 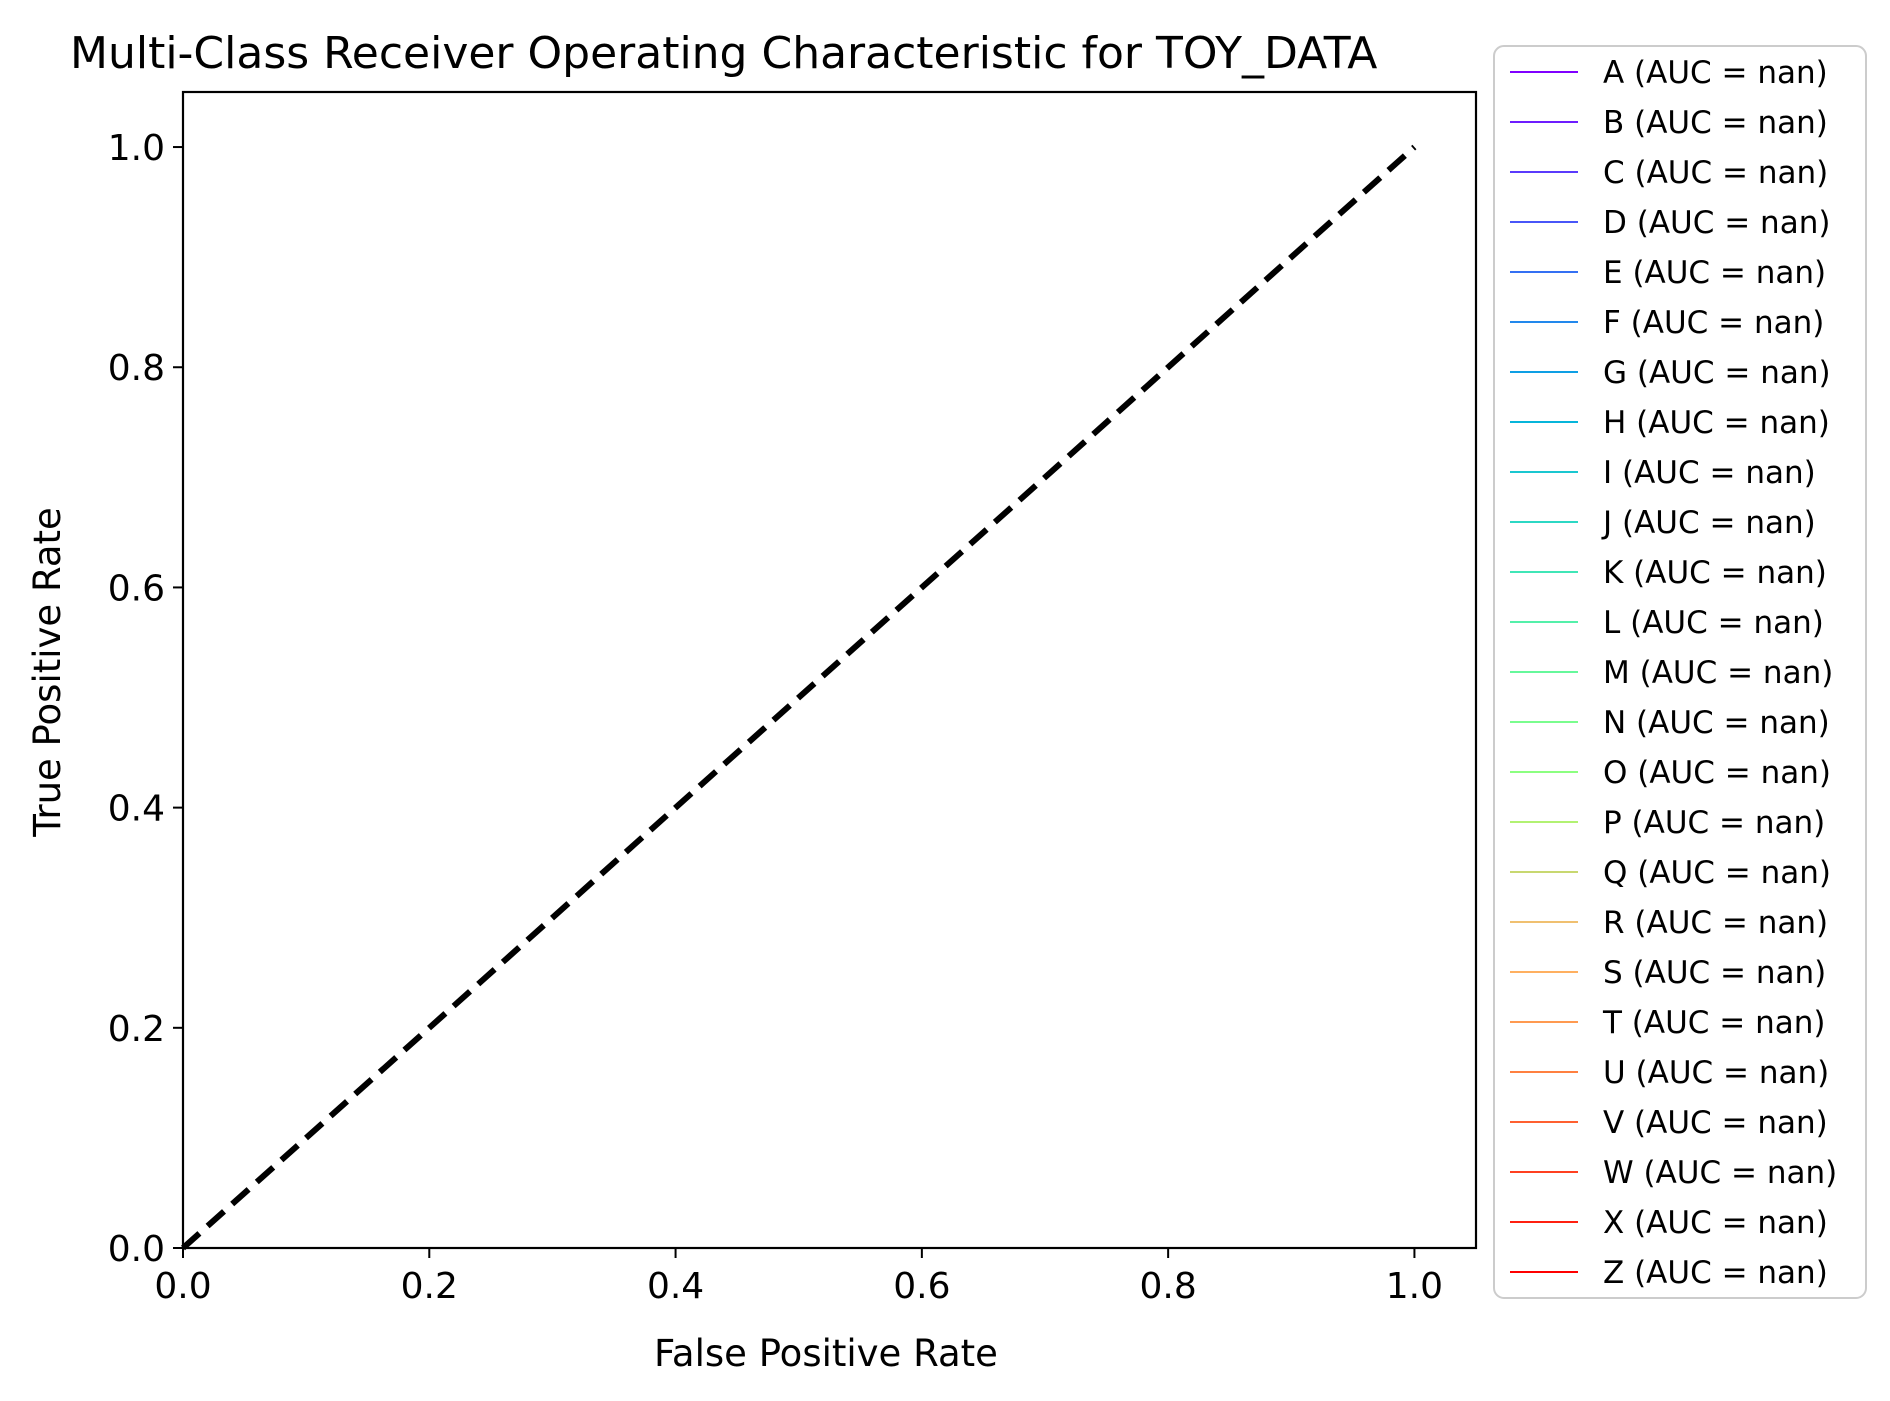 What do you see at coordinates (136, 368) in the screenshot?
I see `y-tick-label: 0.8` at bounding box center [136, 368].